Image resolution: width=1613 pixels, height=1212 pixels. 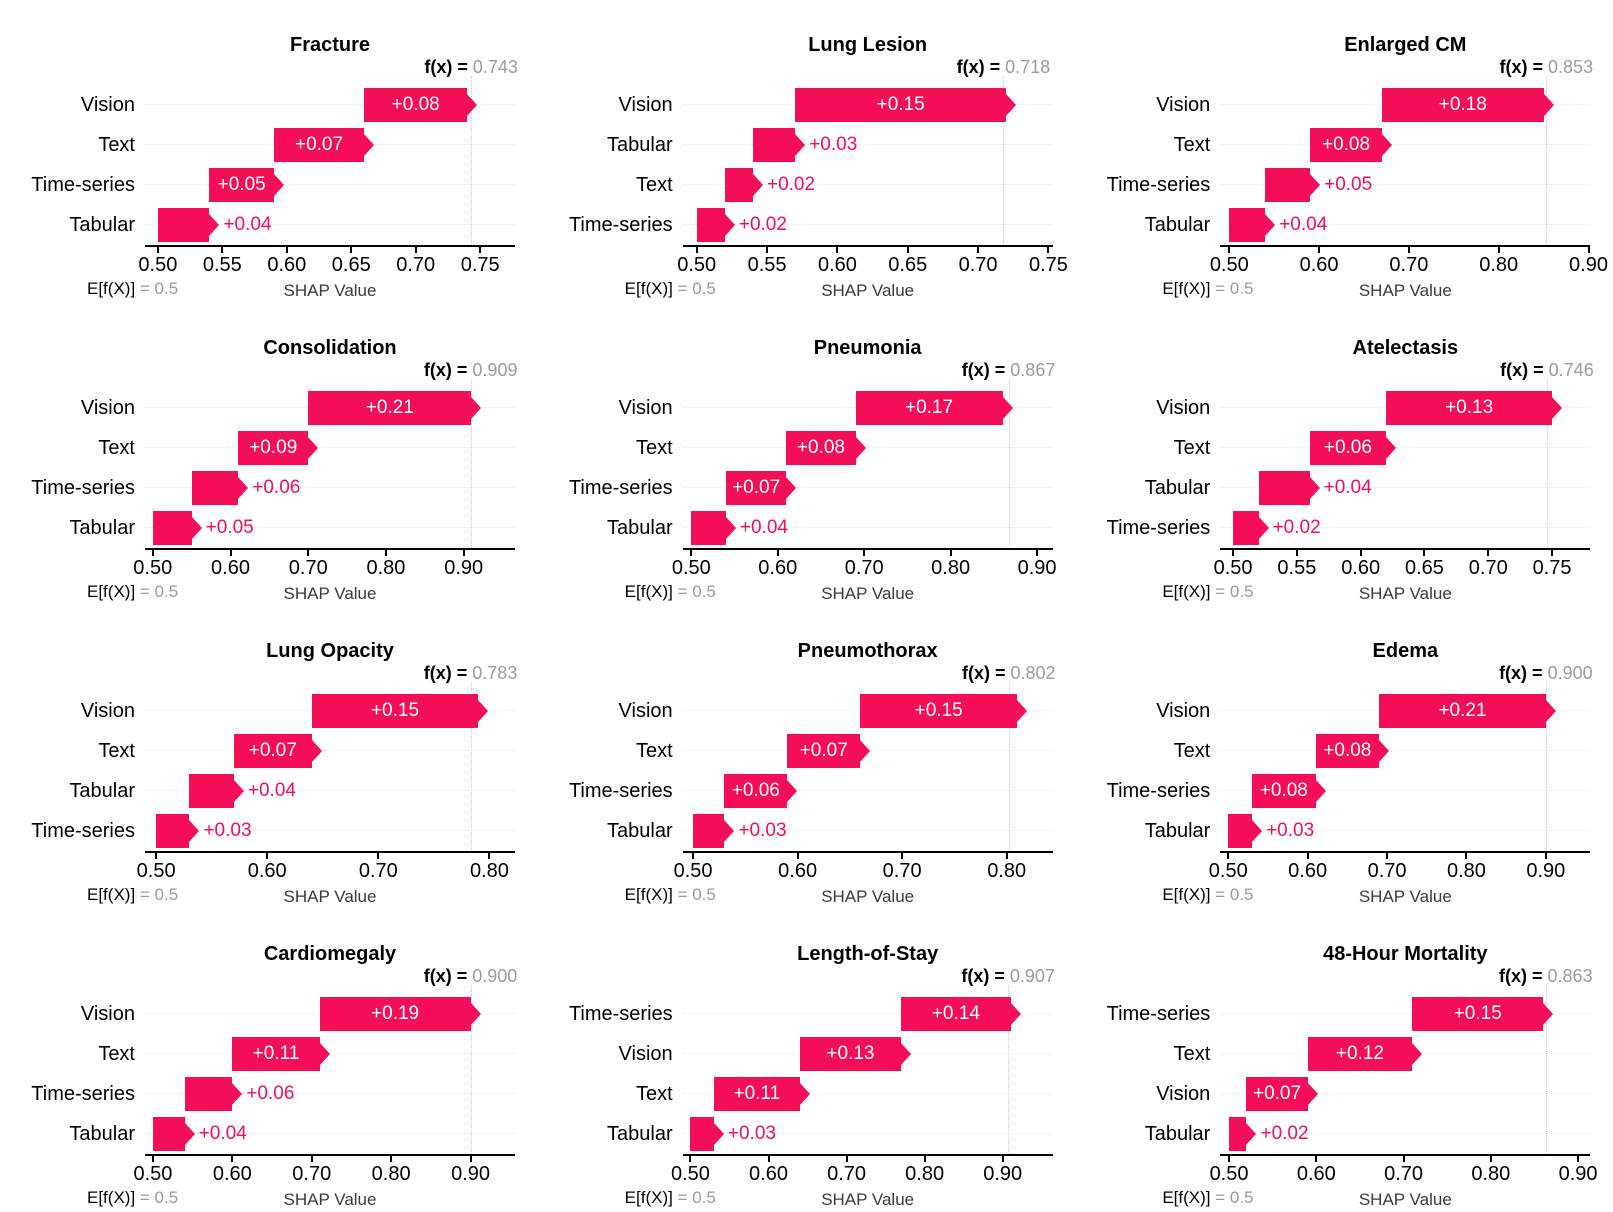 What do you see at coordinates (1032, 976) in the screenshot?
I see `fx-value: 0.907` at bounding box center [1032, 976].